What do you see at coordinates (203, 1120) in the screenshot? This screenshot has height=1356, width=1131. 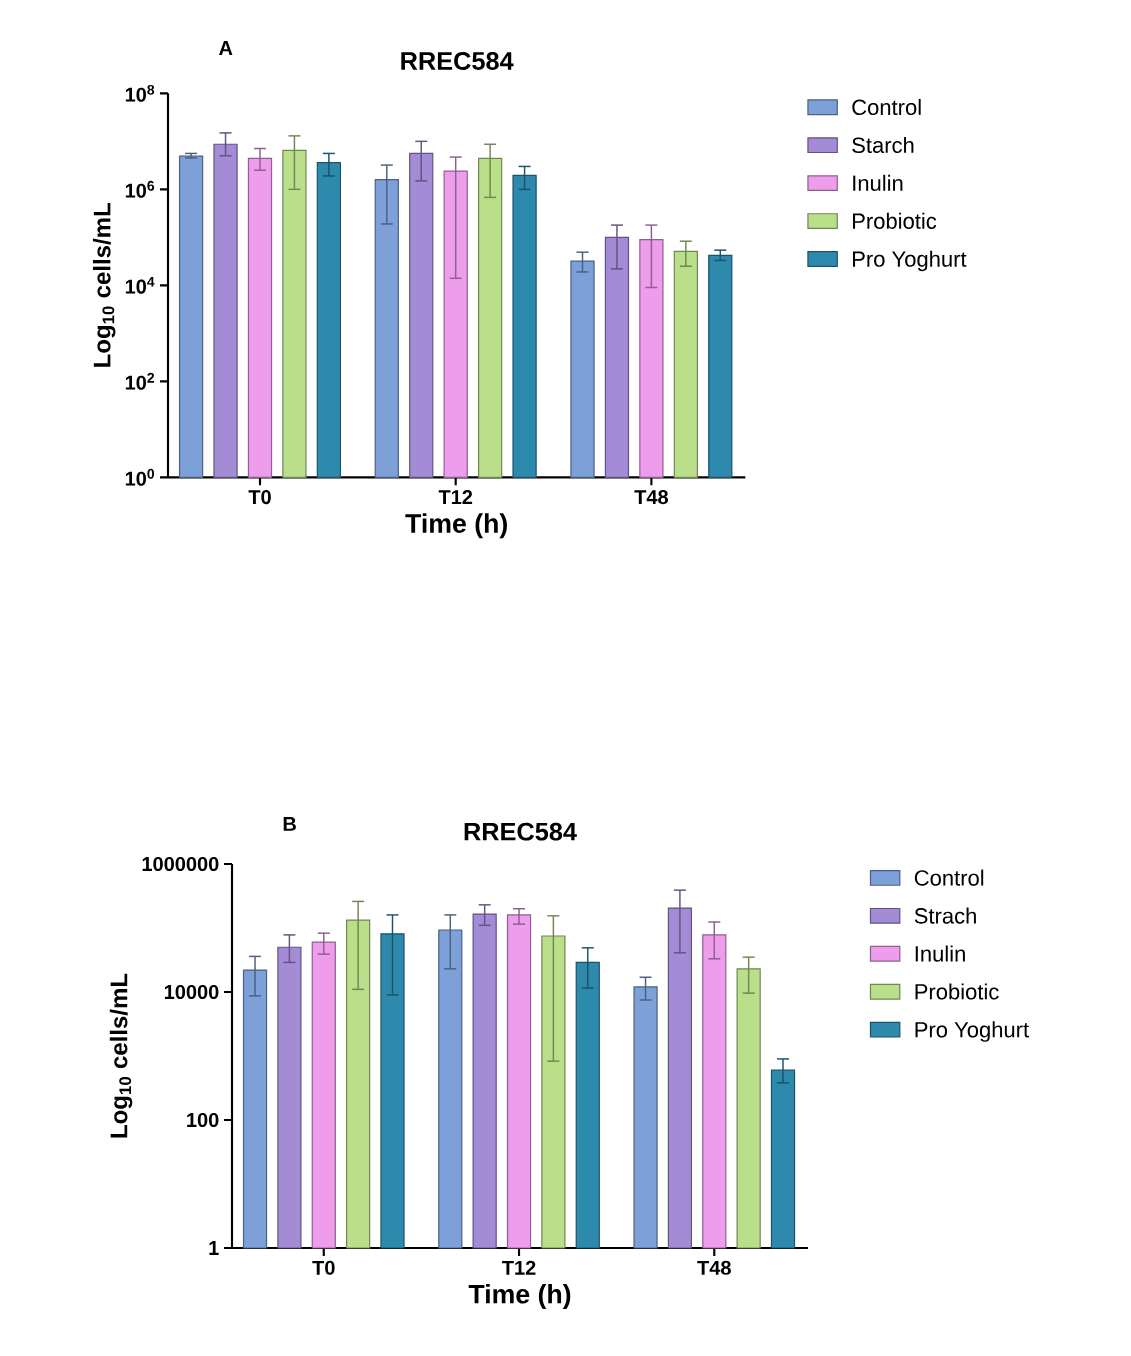 I see `y-tick-label: 100` at bounding box center [203, 1120].